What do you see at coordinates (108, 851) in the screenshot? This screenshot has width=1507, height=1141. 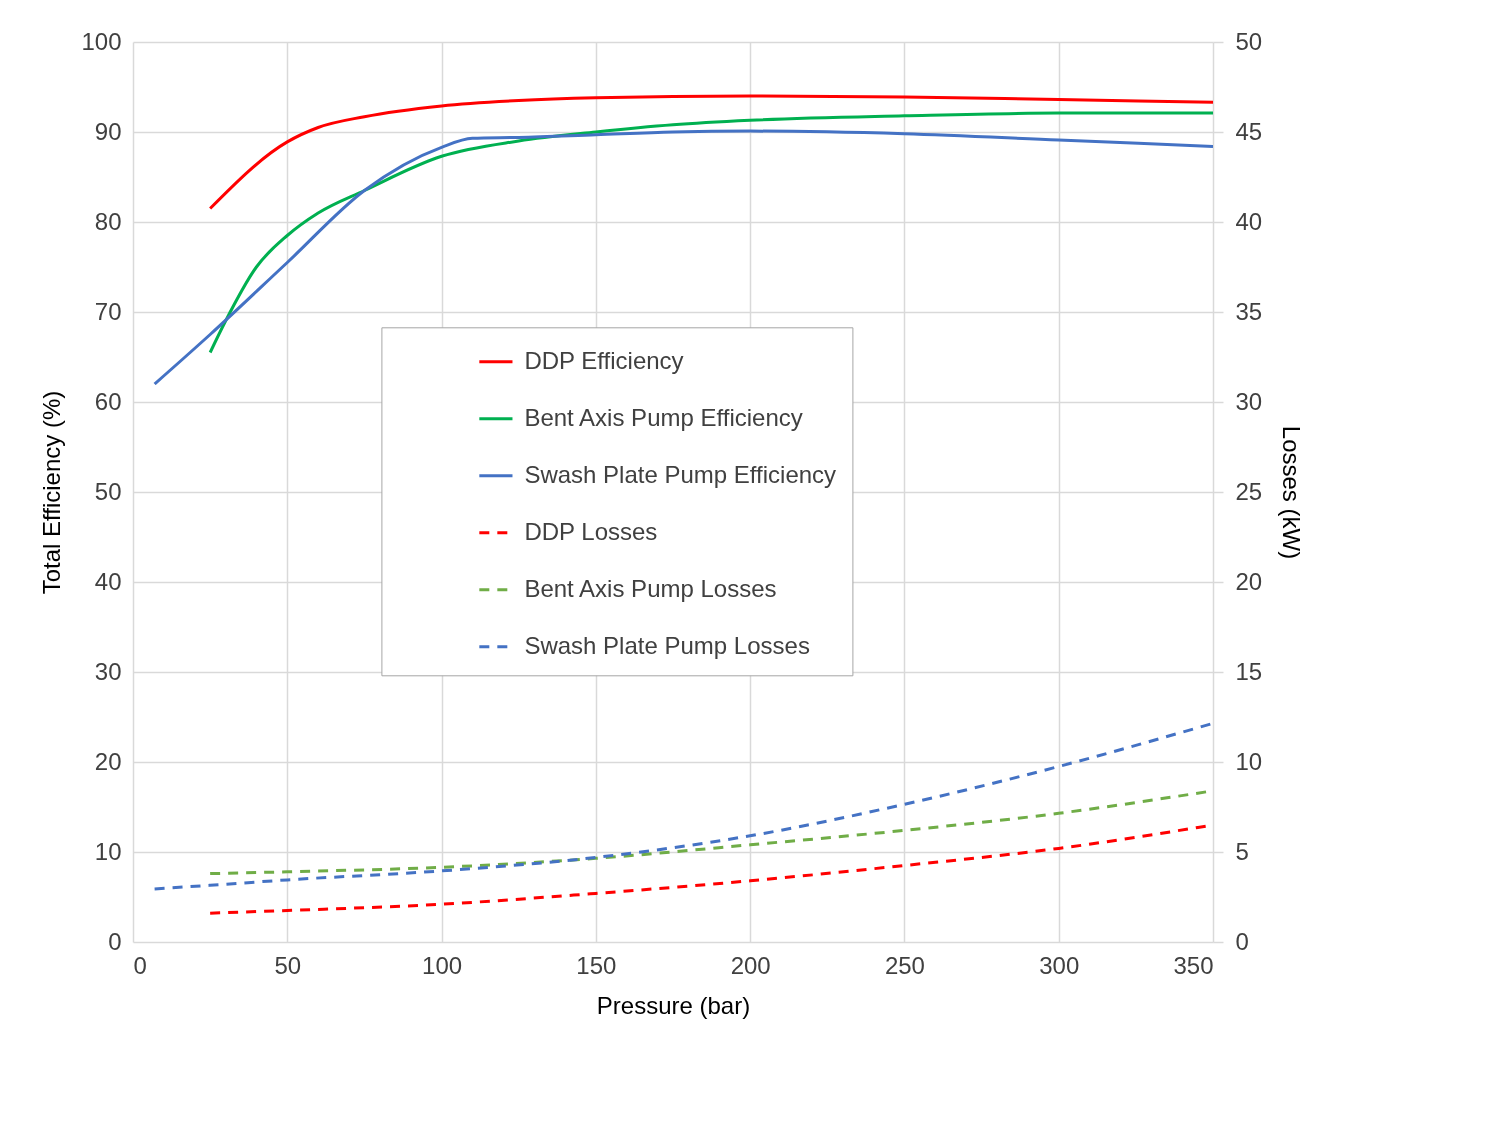 I see `y-tick-label: 10` at bounding box center [108, 851].